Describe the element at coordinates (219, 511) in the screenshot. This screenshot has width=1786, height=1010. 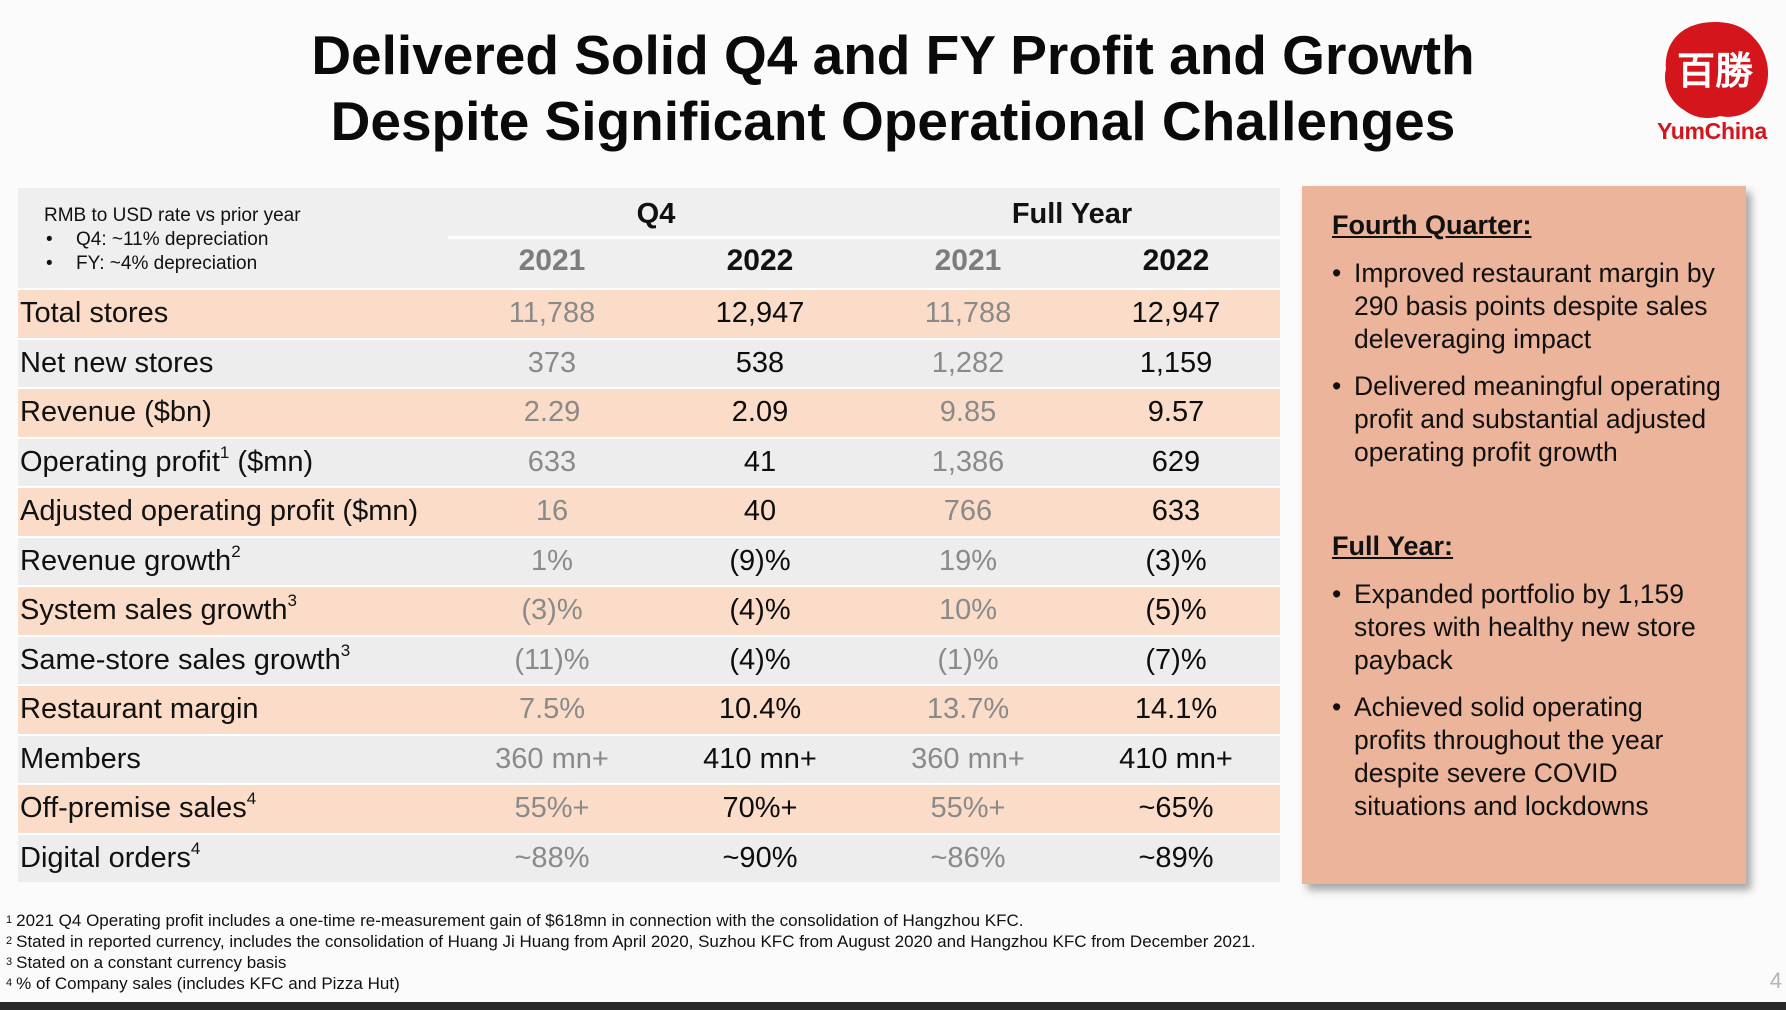
I see `row-label: Adjusted operating profit ($mn)` at that location.